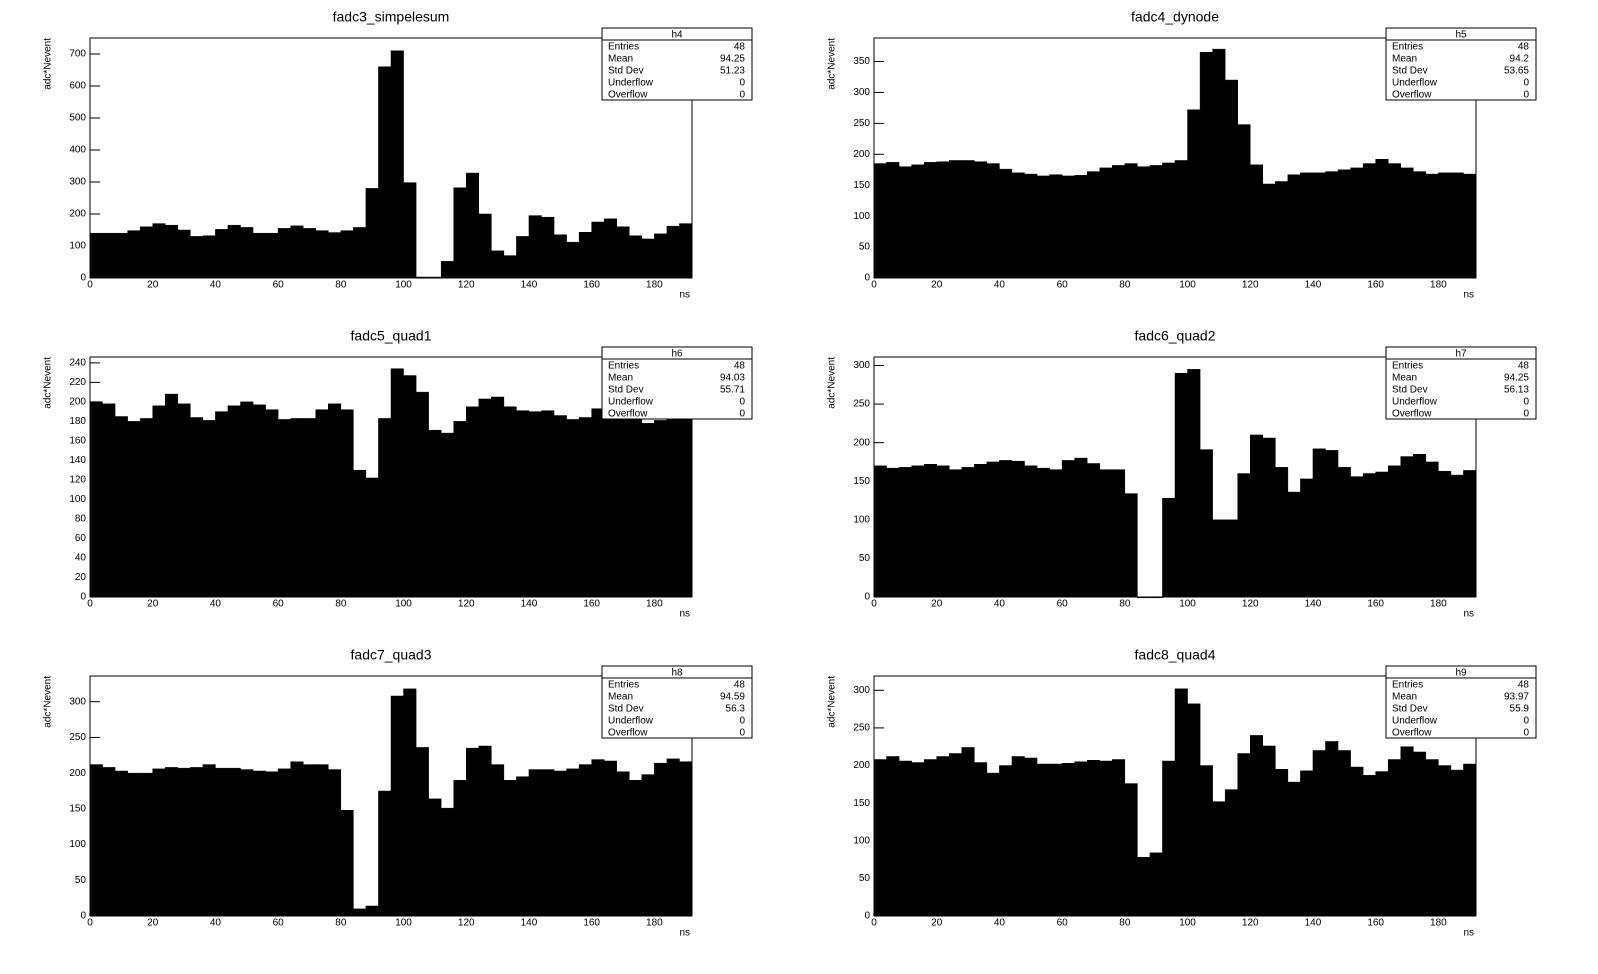 The image size is (1598, 974). I want to click on y-tick-label: 150, so click(77, 808).